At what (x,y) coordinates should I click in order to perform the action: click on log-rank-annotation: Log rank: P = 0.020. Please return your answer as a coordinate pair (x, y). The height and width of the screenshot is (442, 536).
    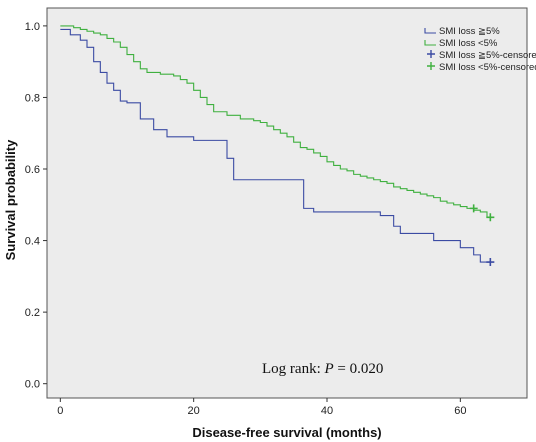
    Looking at the image, I should click on (322, 369).